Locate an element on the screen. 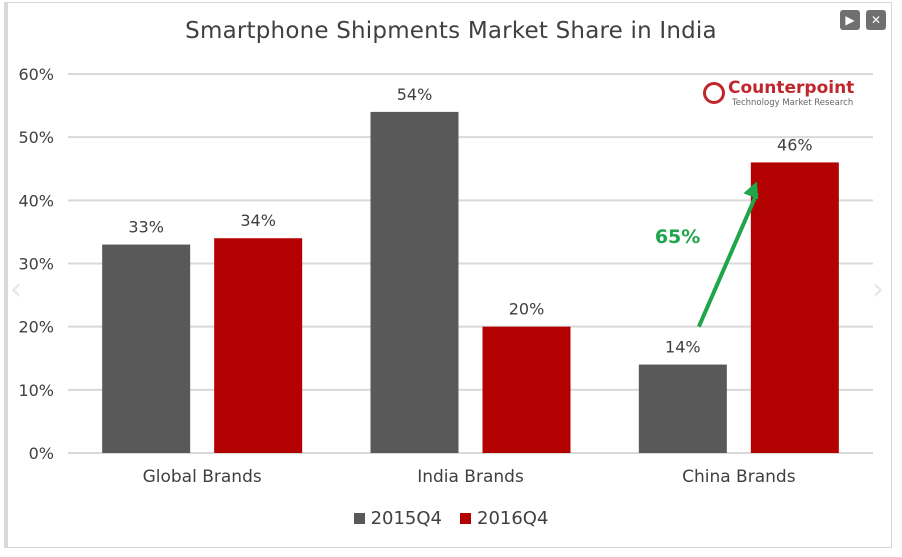  play-icon: ▶ is located at coordinates (850, 20).